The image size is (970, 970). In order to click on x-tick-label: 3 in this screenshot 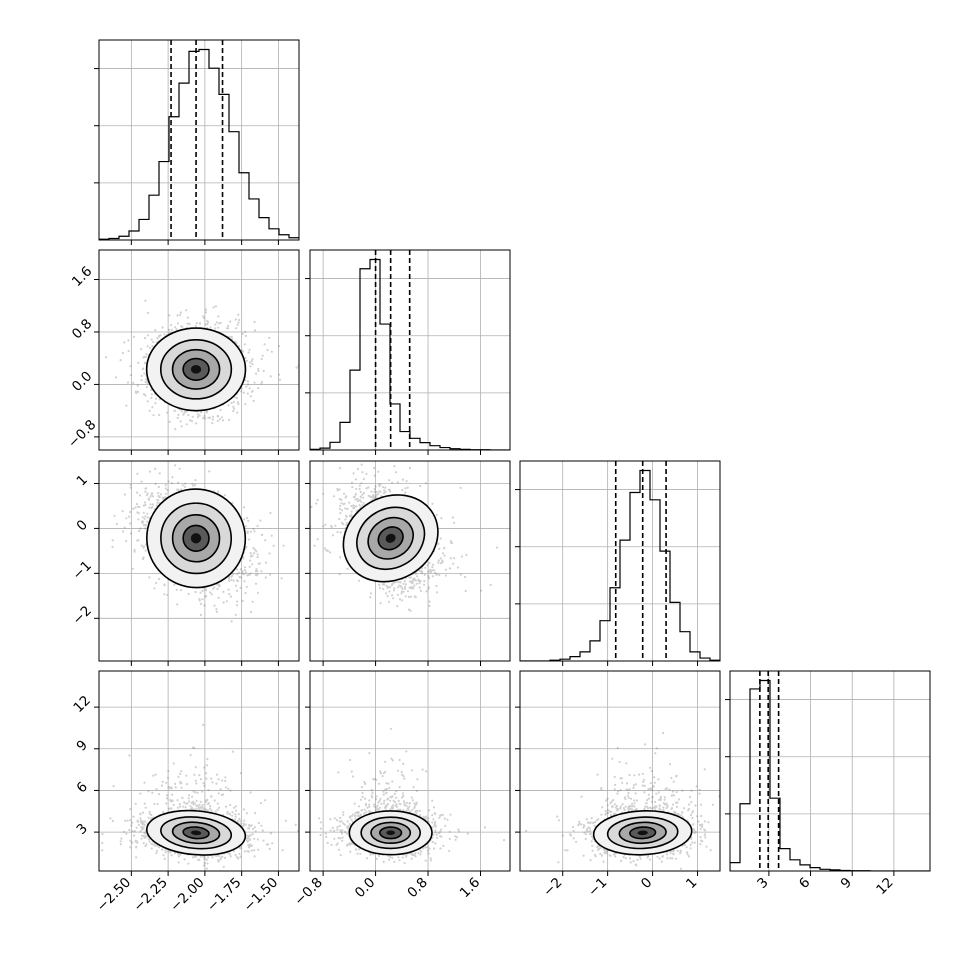, I will do `click(762, 883)`.